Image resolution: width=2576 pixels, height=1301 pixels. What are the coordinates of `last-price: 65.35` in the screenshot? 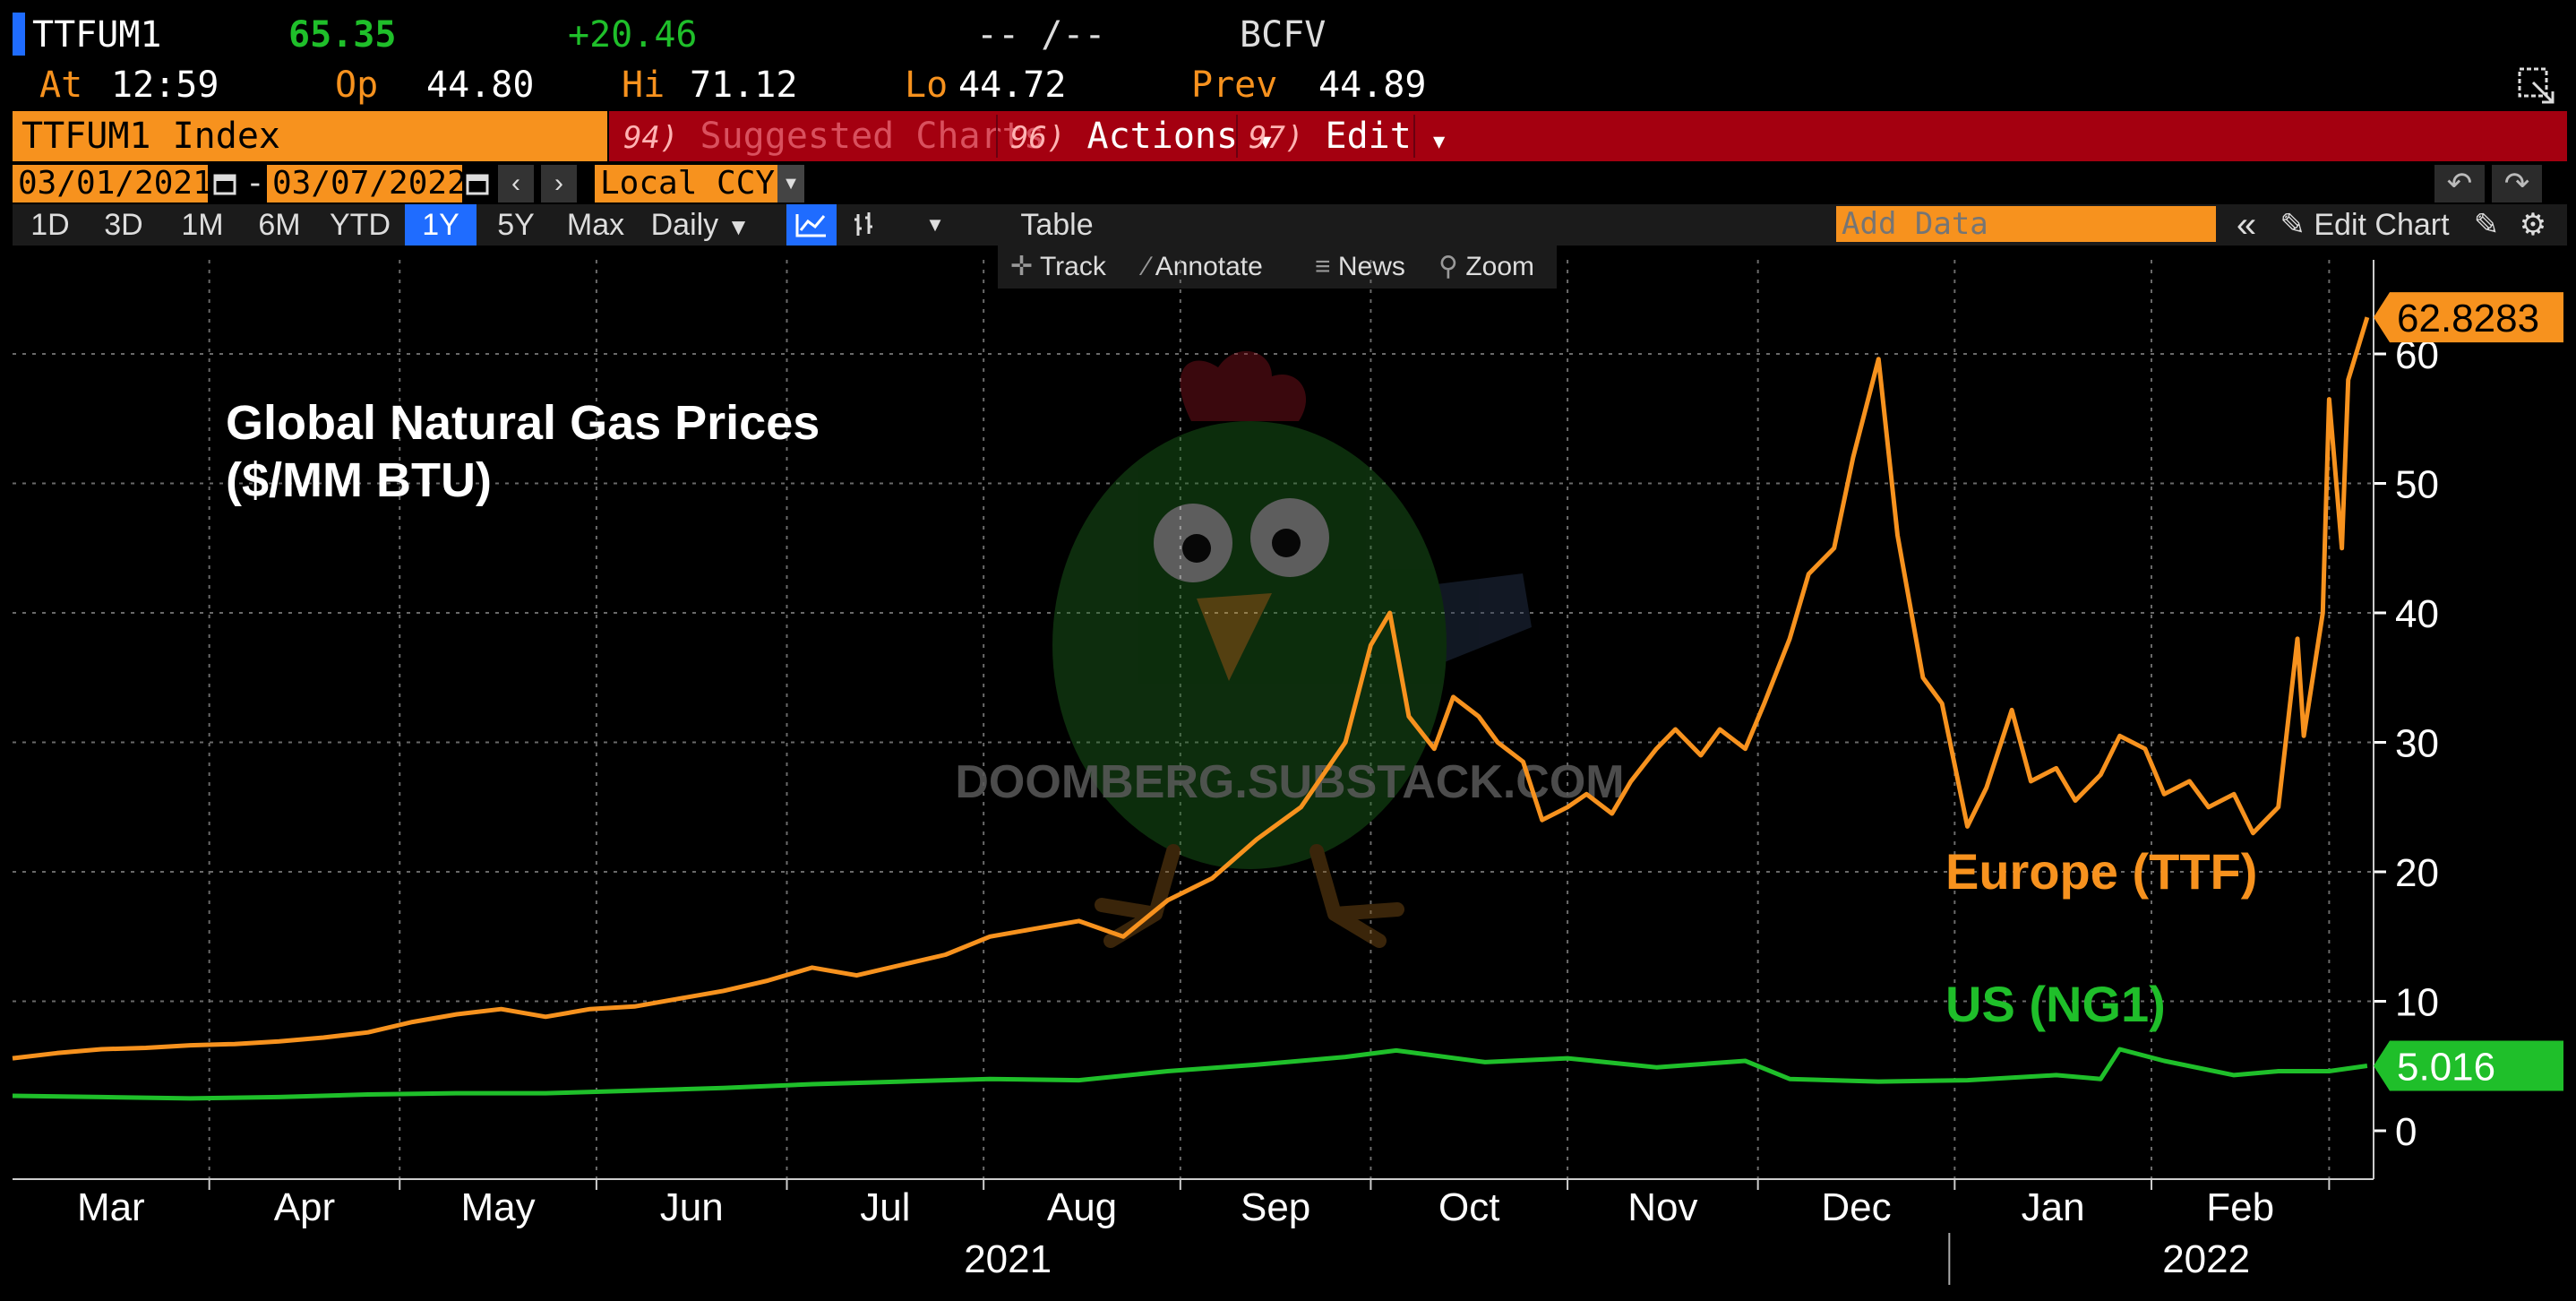 It's located at (342, 35).